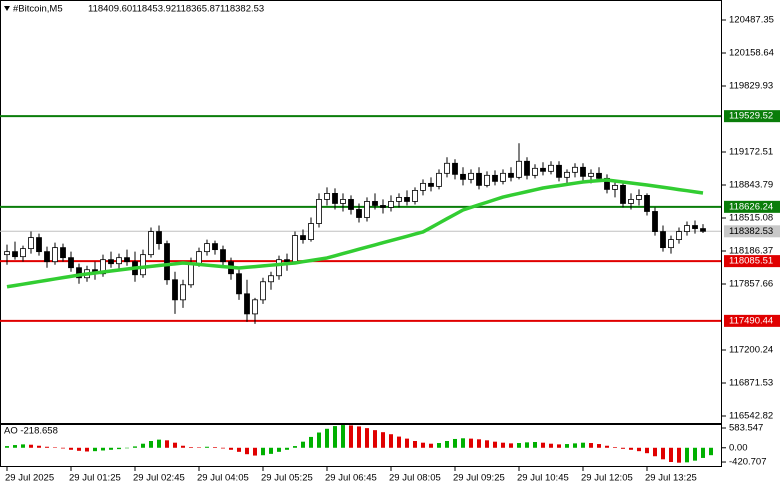  I want to click on y-tick-label: 116871.53, so click(751, 383).